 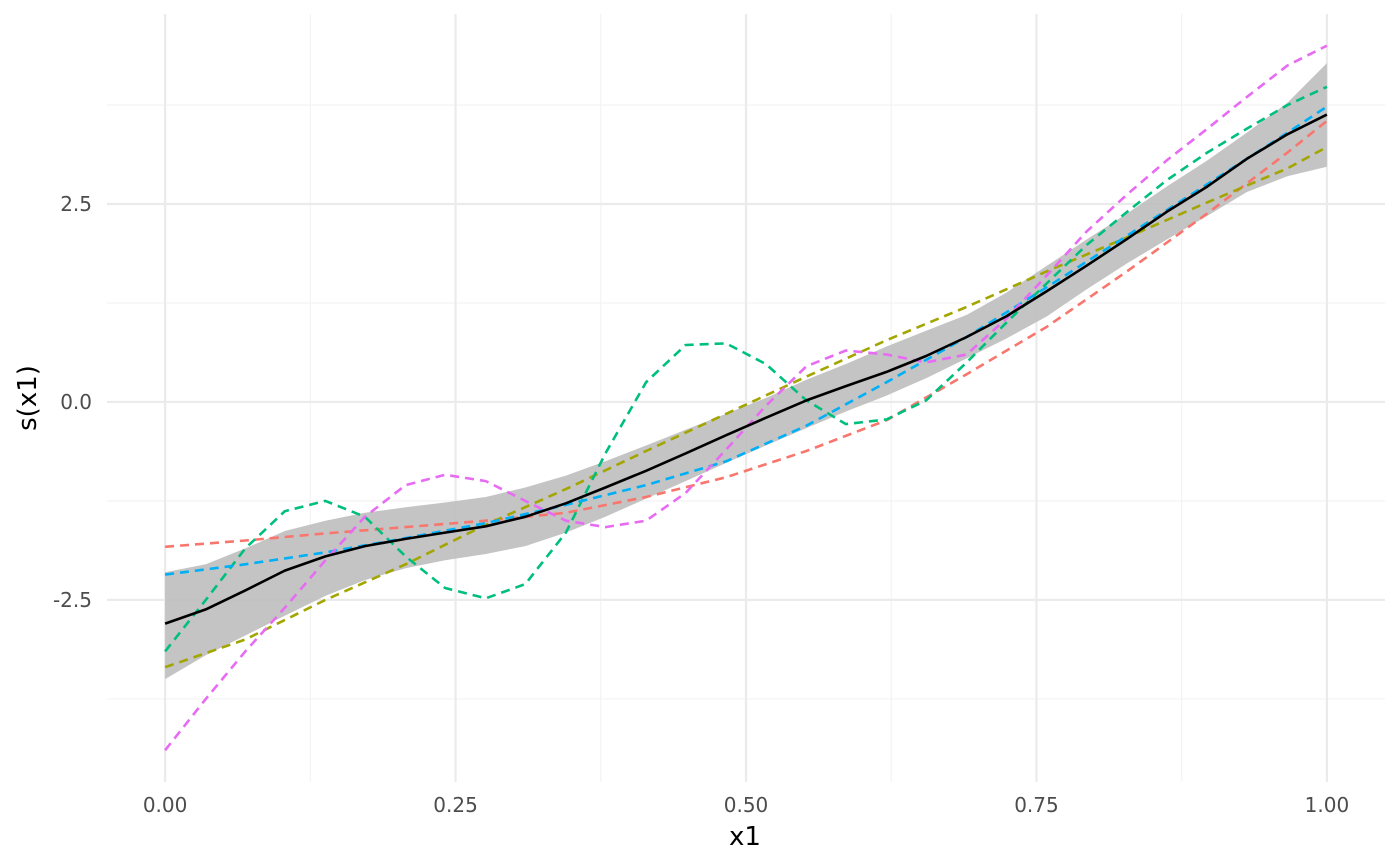 What do you see at coordinates (1036, 805) in the screenshot?
I see `x-tick-label: 0.75` at bounding box center [1036, 805].